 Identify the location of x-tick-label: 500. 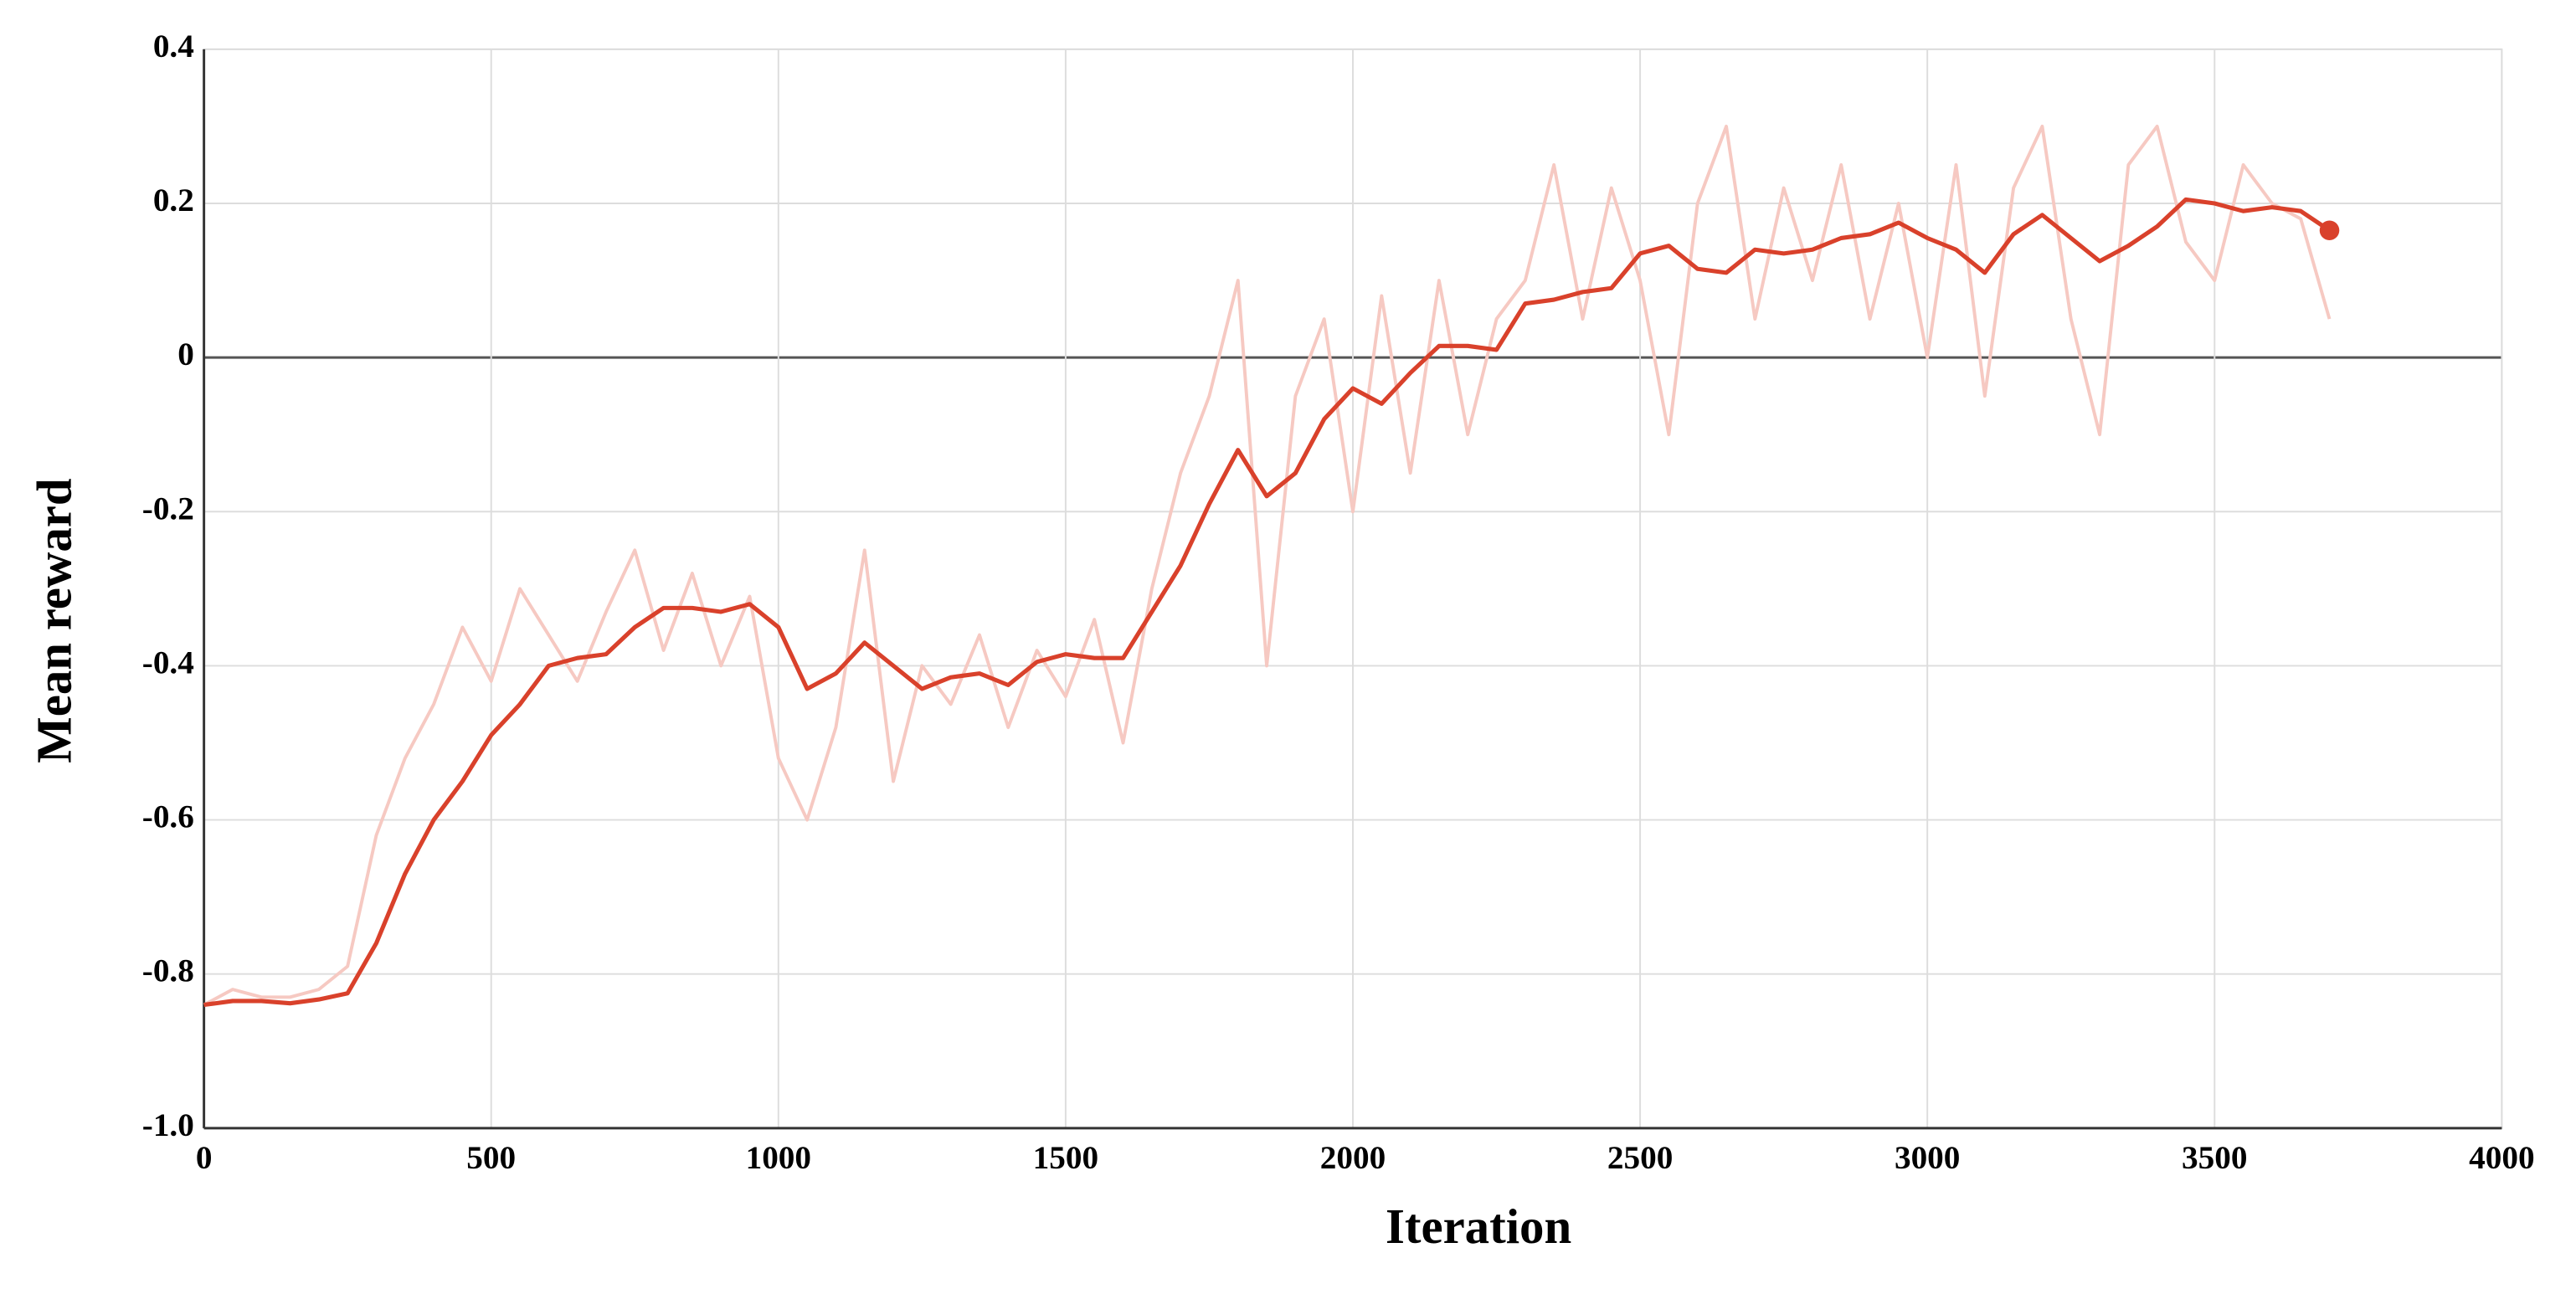
(491, 1158).